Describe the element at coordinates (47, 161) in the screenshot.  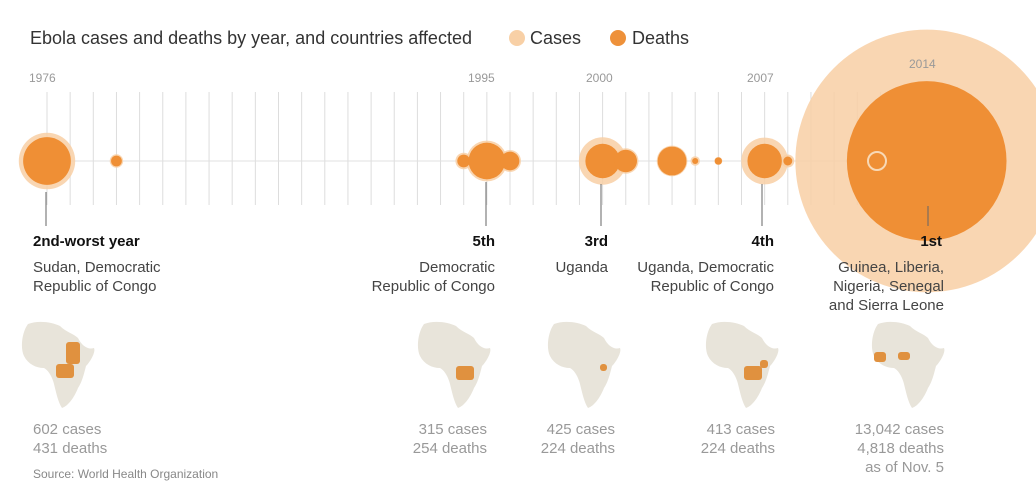
I see `deaths-bubble-1976` at that location.